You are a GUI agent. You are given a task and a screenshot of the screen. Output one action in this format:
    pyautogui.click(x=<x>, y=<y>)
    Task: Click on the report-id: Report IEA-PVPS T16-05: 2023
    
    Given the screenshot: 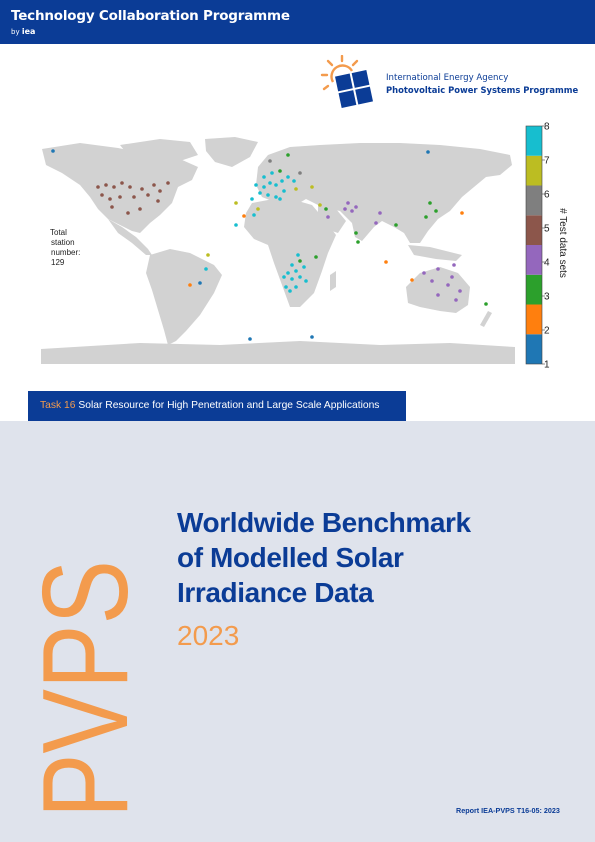 What is the action you would take?
    pyautogui.click(x=508, y=810)
    